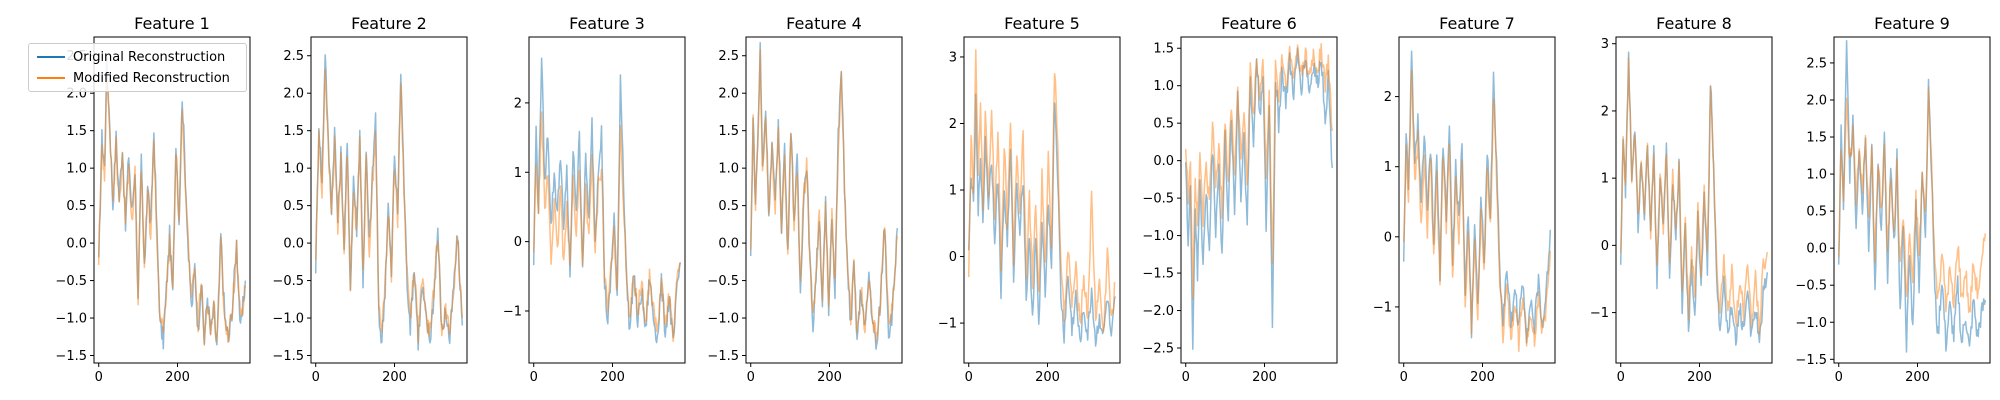 The width and height of the screenshot is (2000, 400). Describe the element at coordinates (151, 78) in the screenshot. I see `legend-label-modified: Modified Reconstruction` at that location.